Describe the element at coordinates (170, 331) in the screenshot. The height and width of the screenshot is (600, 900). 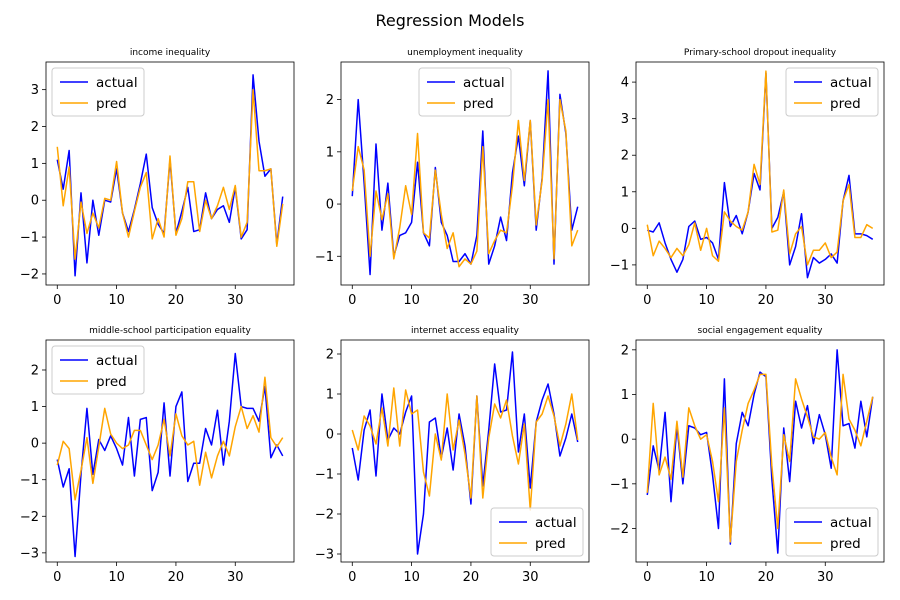
I see `subplot-title: middle-school participation equality` at that location.